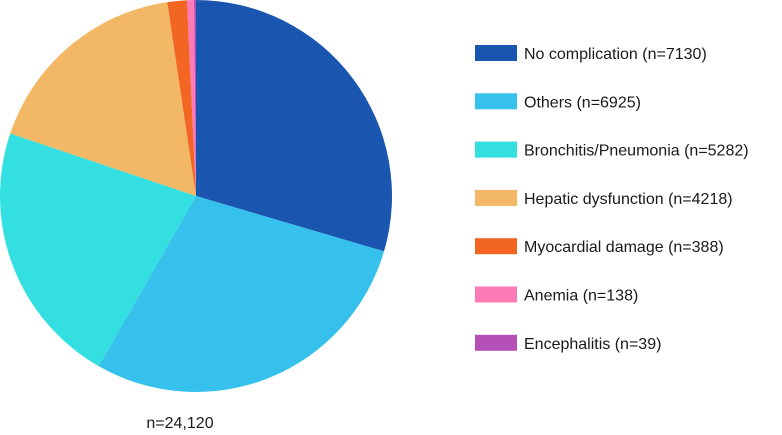  What do you see at coordinates (624, 247) in the screenshot?
I see `legend-label-4: Myocardial damage (n=388)` at bounding box center [624, 247].